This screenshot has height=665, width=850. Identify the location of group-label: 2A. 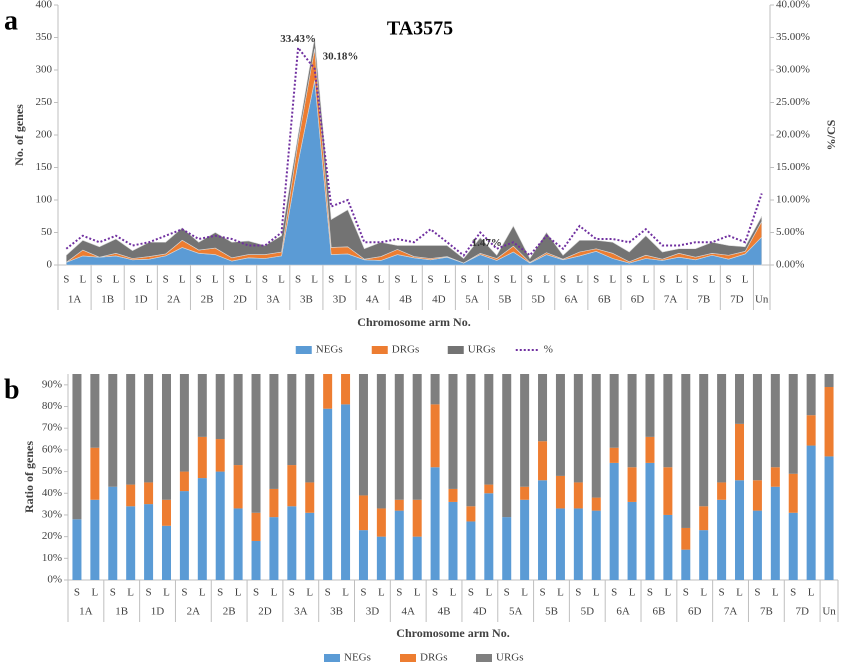
(174, 300).